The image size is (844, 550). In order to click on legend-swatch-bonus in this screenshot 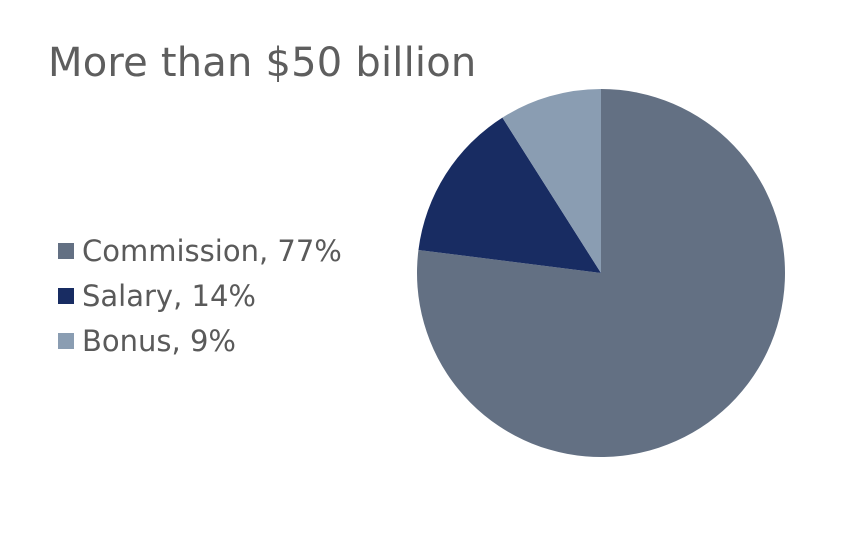, I will do `click(66, 340)`.